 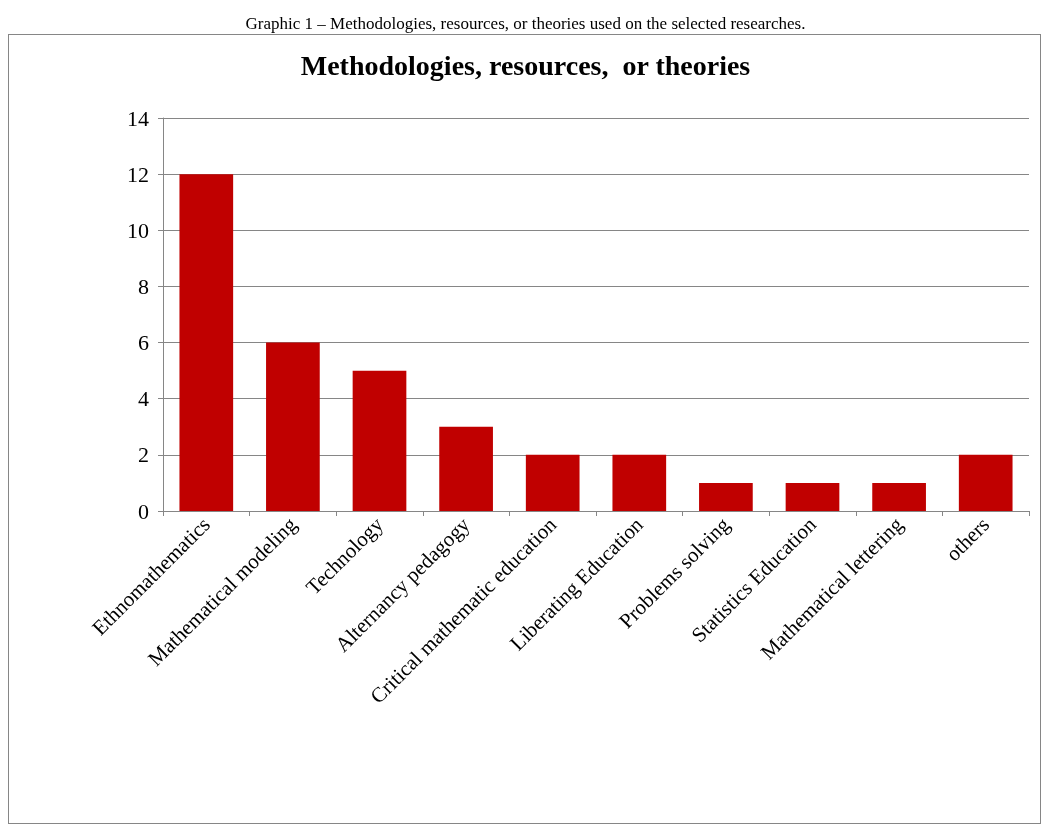 What do you see at coordinates (143, 343) in the screenshot?
I see `y-tick-label: 6` at bounding box center [143, 343].